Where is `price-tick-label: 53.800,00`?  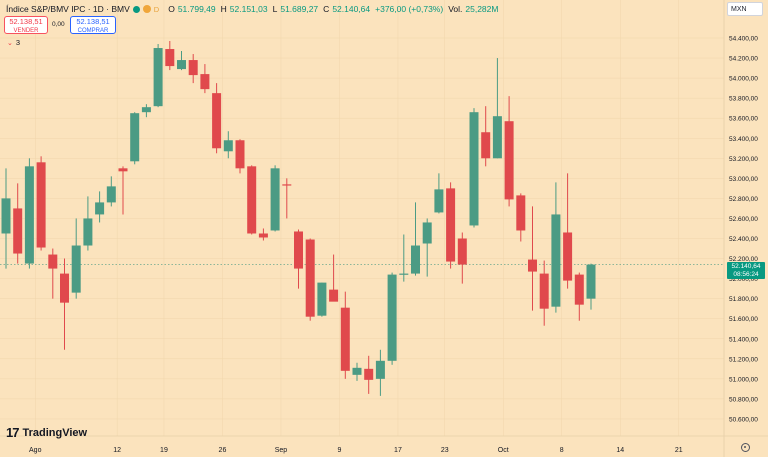
price-tick-label: 53.800,00 is located at coordinates (743, 99).